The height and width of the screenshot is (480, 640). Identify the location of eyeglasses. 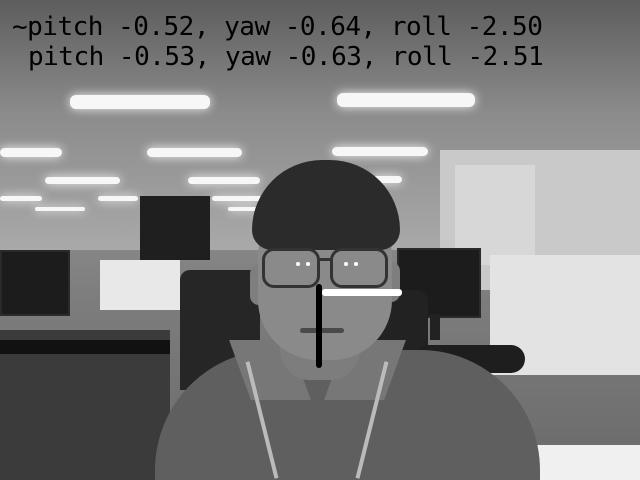
(325, 268).